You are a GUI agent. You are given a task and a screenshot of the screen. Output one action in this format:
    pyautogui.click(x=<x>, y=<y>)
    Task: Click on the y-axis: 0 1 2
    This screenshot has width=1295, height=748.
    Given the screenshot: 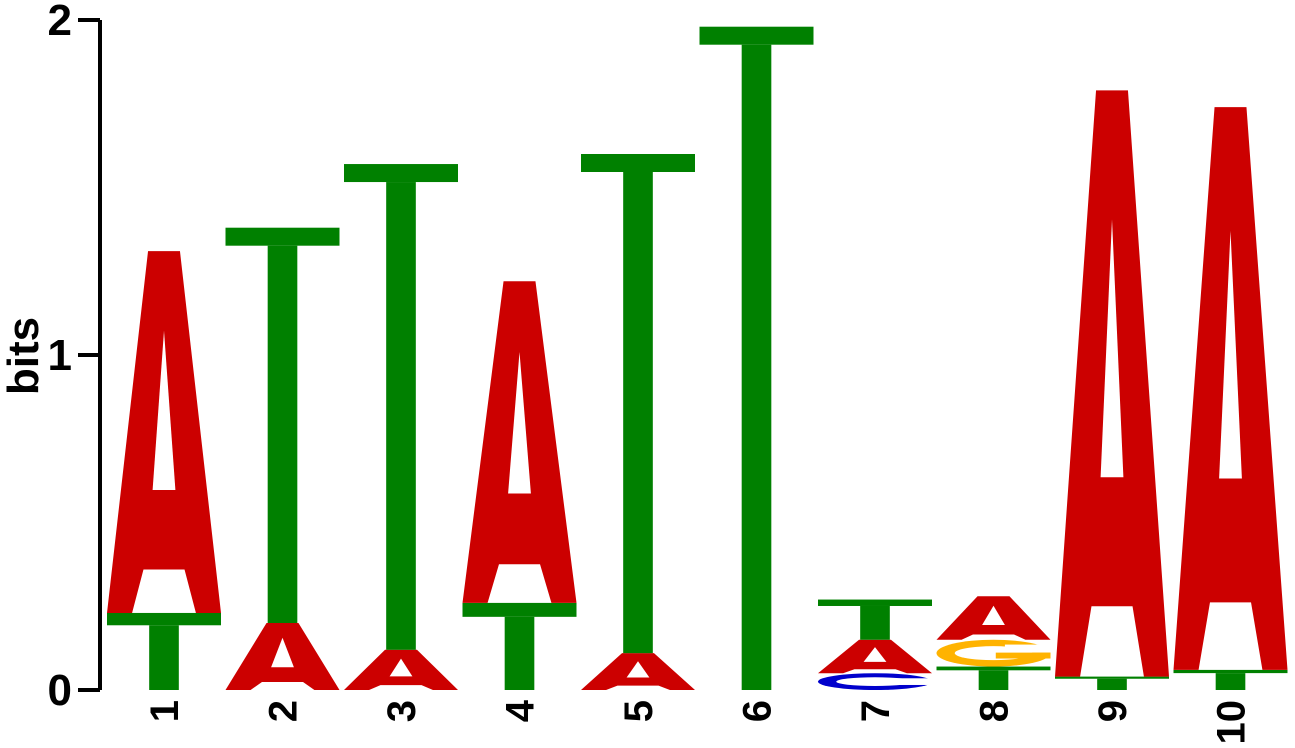 What is the action you would take?
    pyautogui.click(x=75, y=357)
    